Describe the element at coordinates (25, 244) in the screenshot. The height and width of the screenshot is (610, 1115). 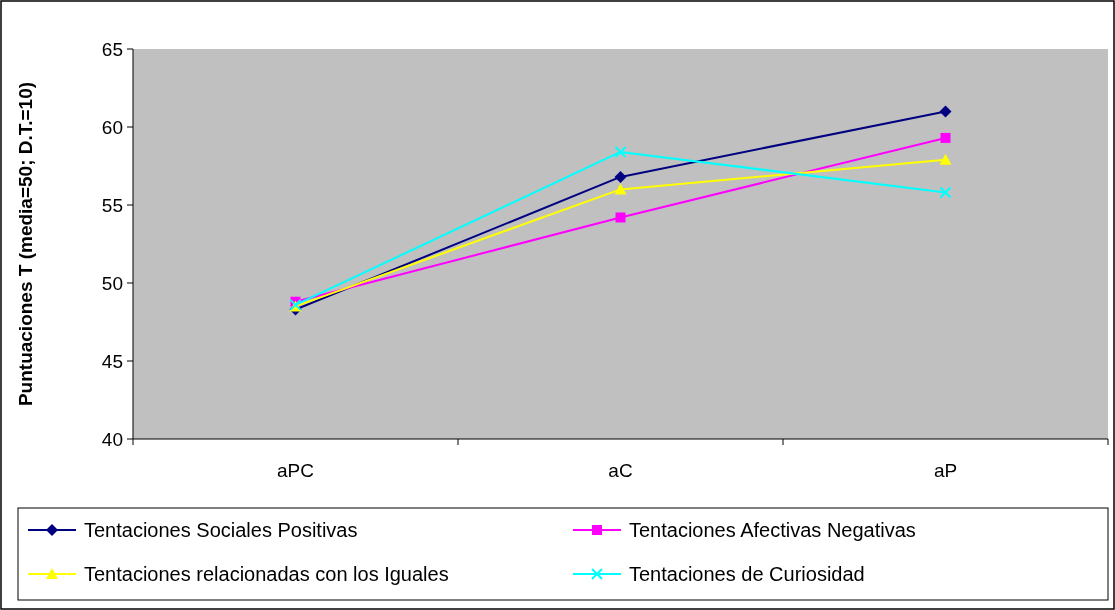
I see `y-axis-title: Puntuaciones T (media=50; D.T.=10)` at that location.